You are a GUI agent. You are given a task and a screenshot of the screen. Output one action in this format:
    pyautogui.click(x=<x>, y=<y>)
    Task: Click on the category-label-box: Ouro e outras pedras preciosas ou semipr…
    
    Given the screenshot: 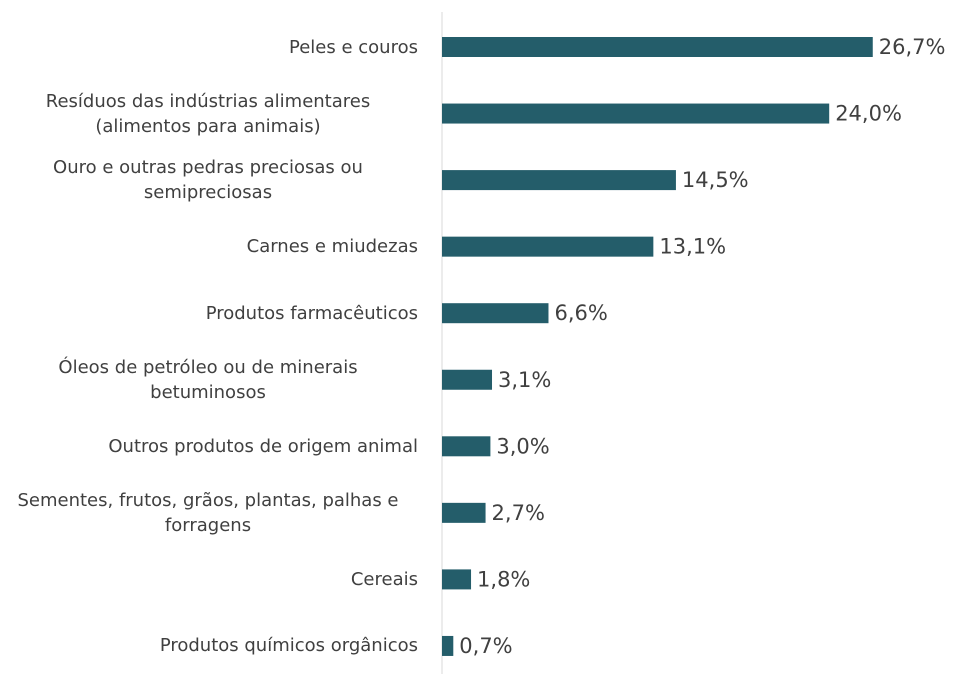 What is the action you would take?
    pyautogui.click(x=209, y=180)
    